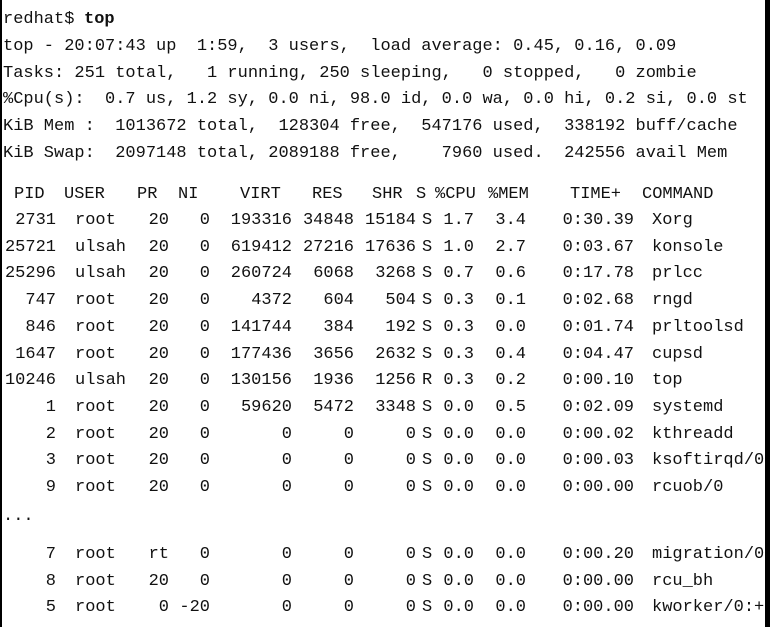  I want to click on column-header: VIRT, so click(260, 194).